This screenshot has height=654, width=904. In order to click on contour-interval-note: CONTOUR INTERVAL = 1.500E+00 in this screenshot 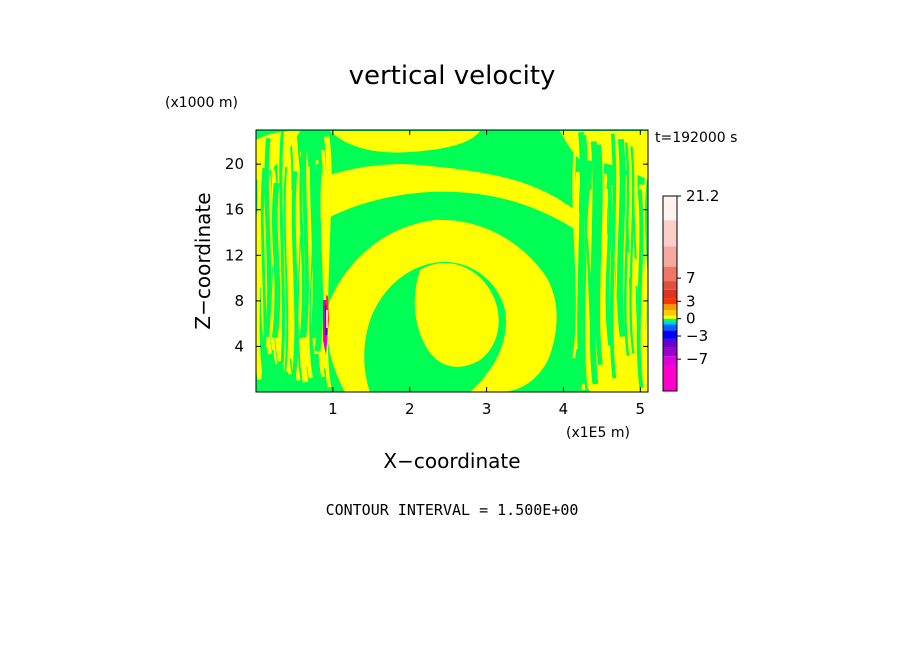, I will do `click(452, 510)`.